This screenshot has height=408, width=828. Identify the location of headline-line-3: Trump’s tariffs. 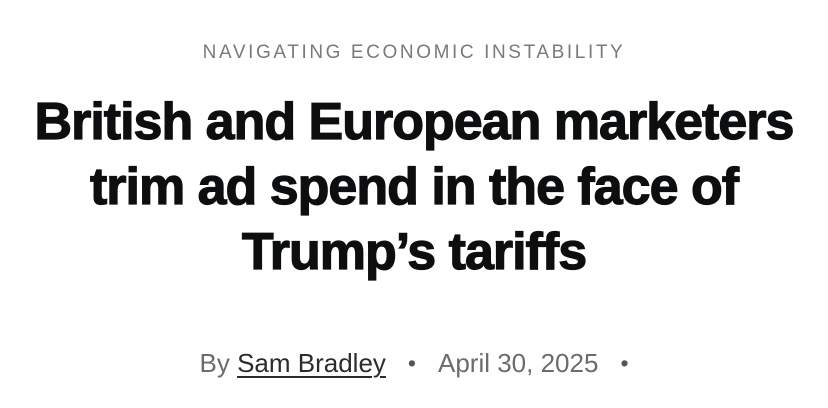
(414, 251).